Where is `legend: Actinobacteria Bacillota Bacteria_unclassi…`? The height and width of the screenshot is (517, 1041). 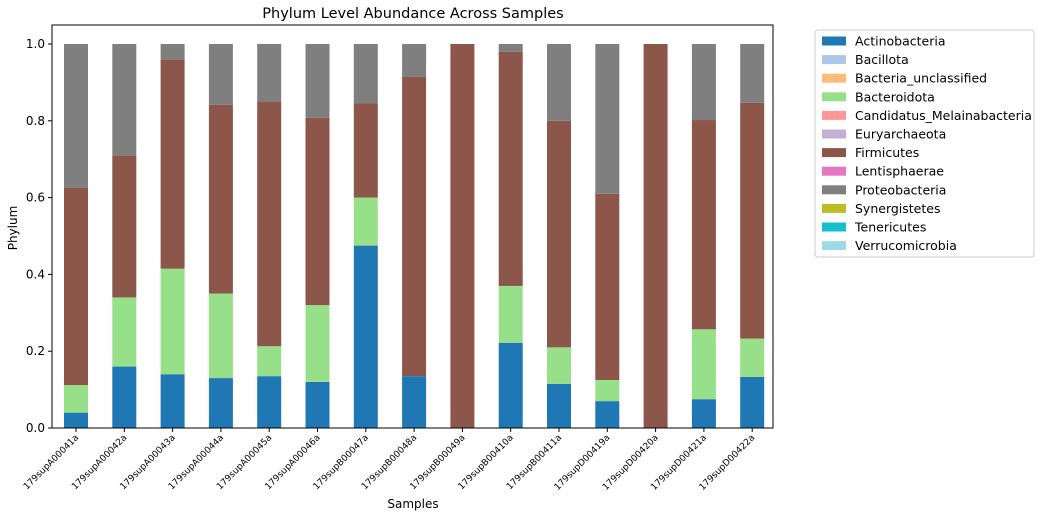
legend: Actinobacteria Bacillota Bacteria_unclassi… is located at coordinates (924, 143).